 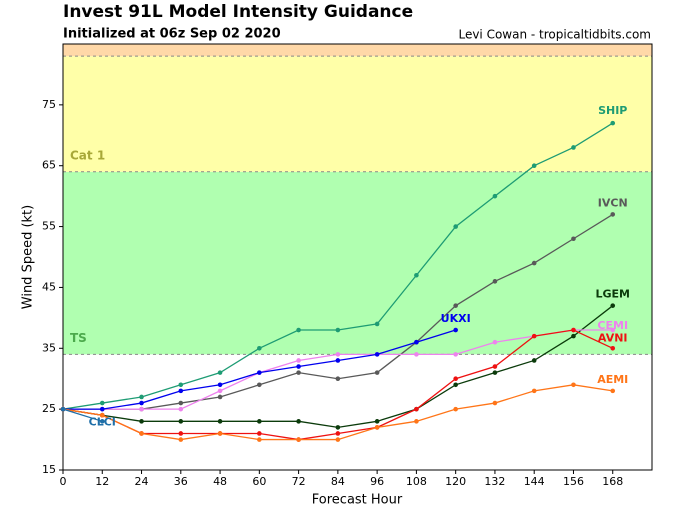 I want to click on intensity-band, so click(x=357, y=50).